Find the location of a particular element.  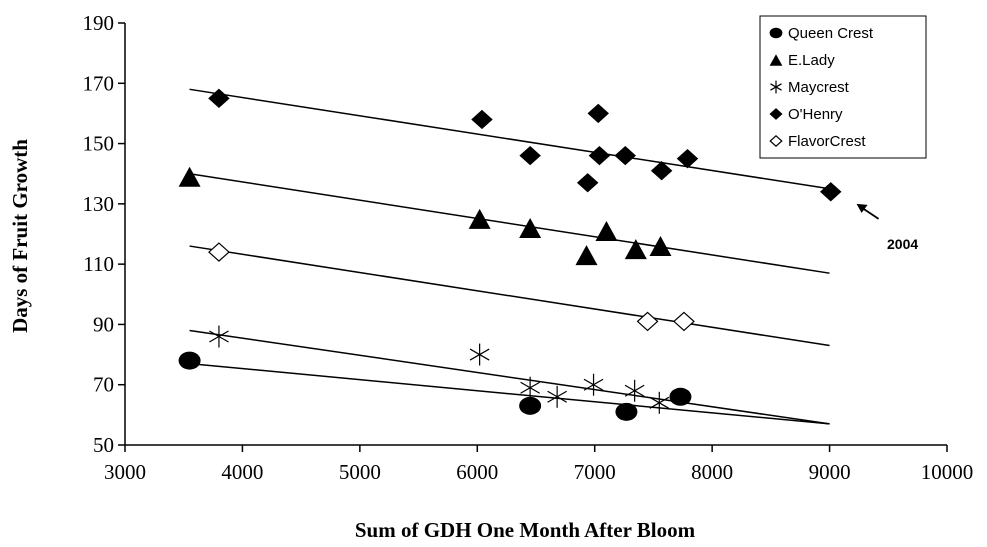

legend-label-queen-crest: Queen Crest is located at coordinates (831, 33).